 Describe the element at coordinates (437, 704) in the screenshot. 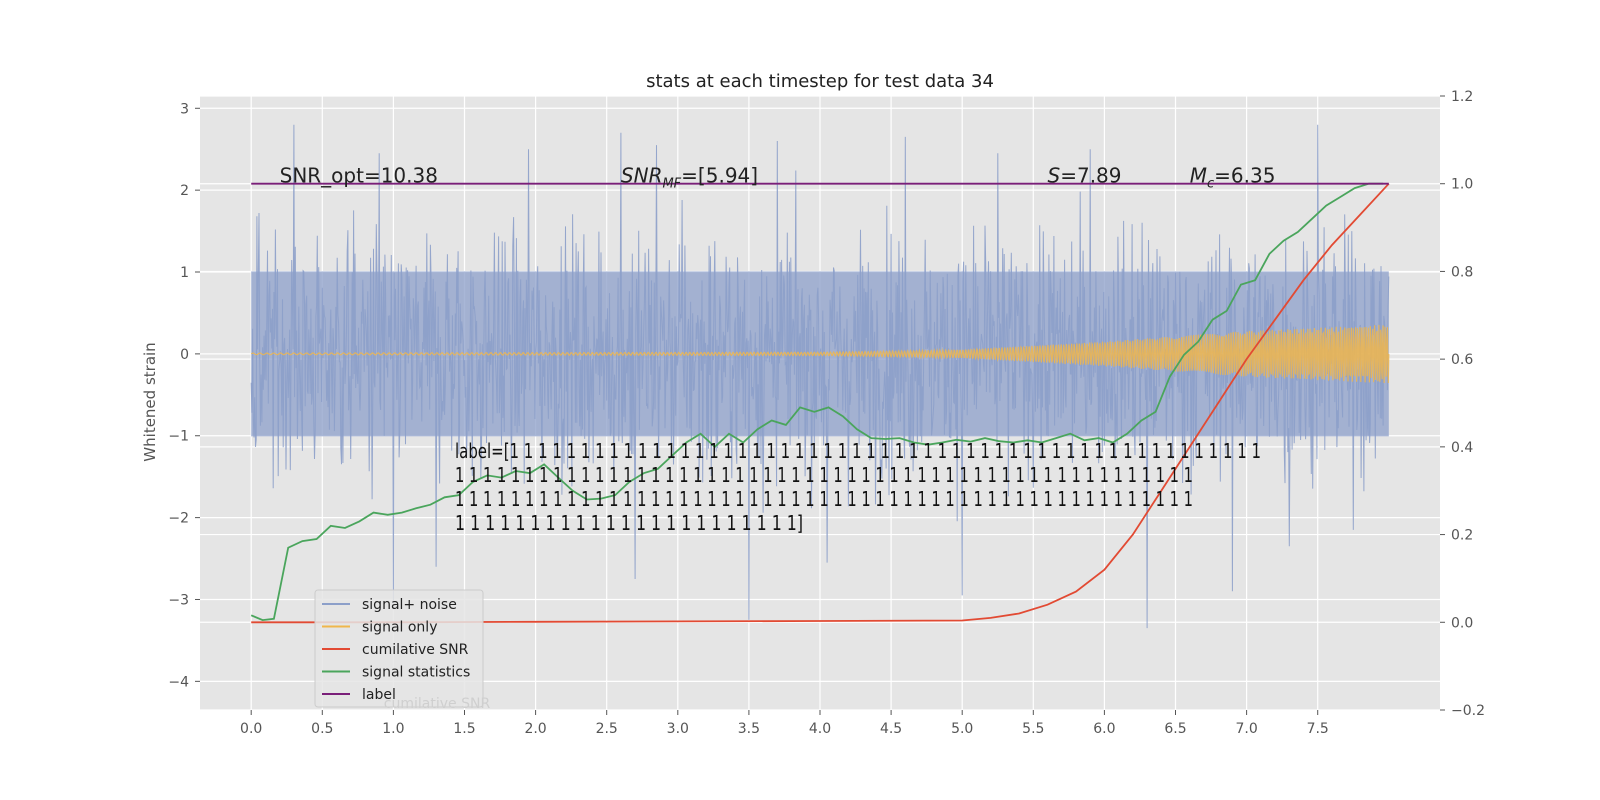

I see `legend-ghost-text: cumilative SNR` at that location.